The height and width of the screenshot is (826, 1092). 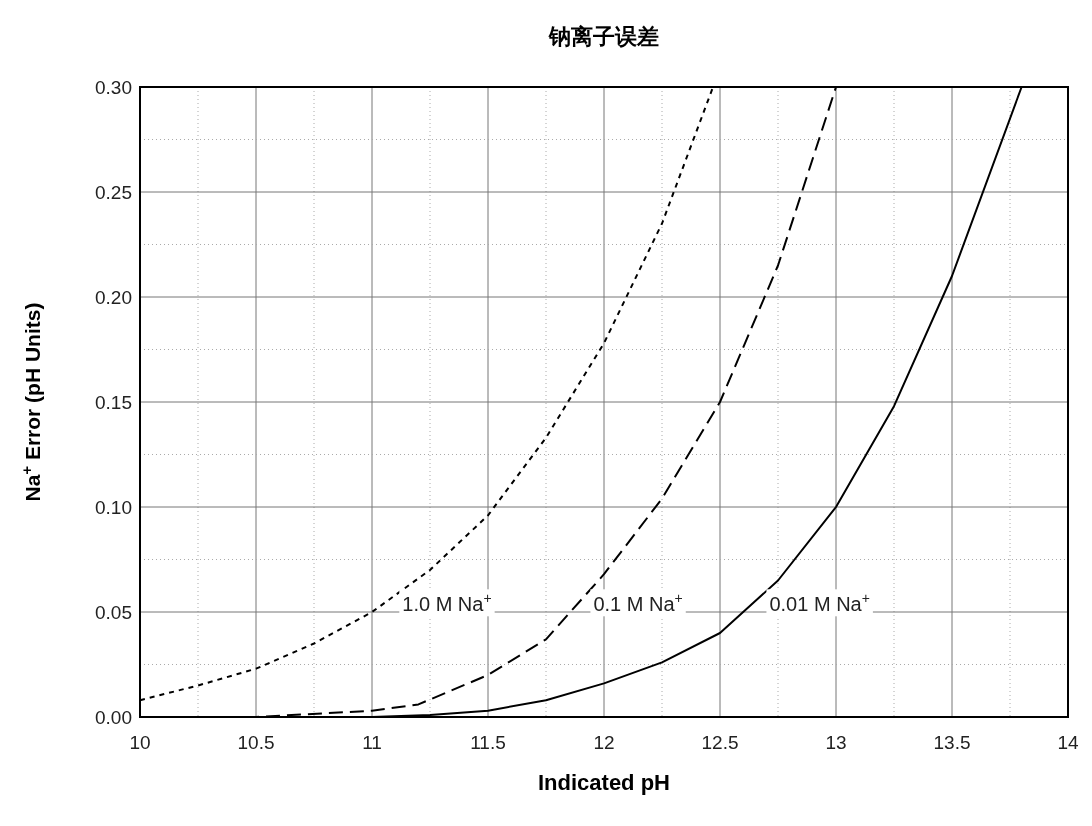 I want to click on y-tick-label: 0.25, so click(x=113, y=192).